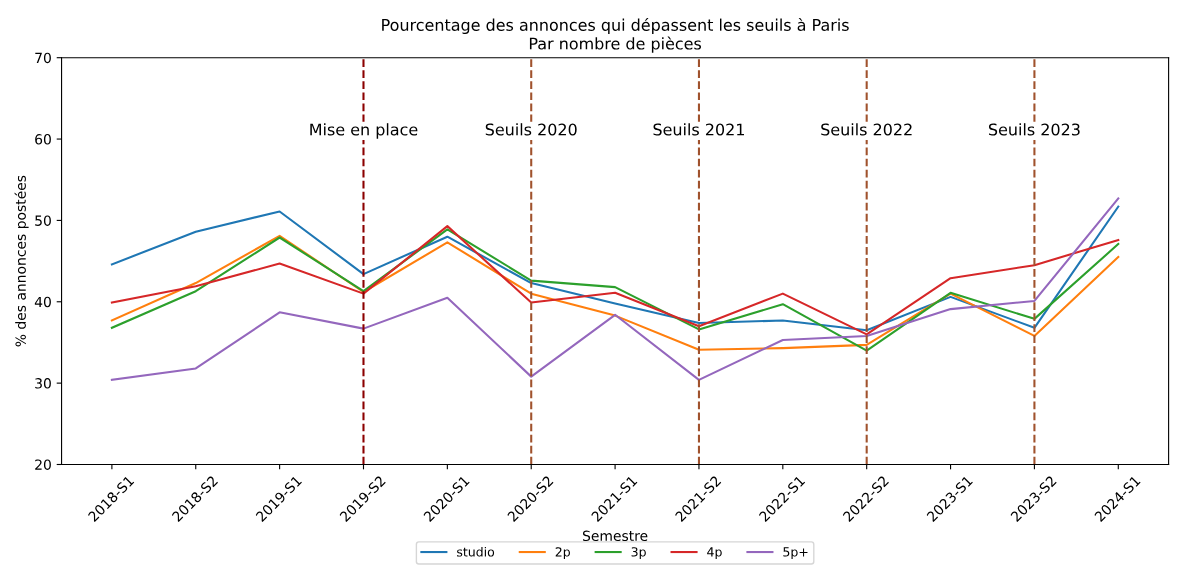 This screenshot has width=1184, height=577. What do you see at coordinates (43, 220) in the screenshot?
I see `y-tick-label: 50` at bounding box center [43, 220].